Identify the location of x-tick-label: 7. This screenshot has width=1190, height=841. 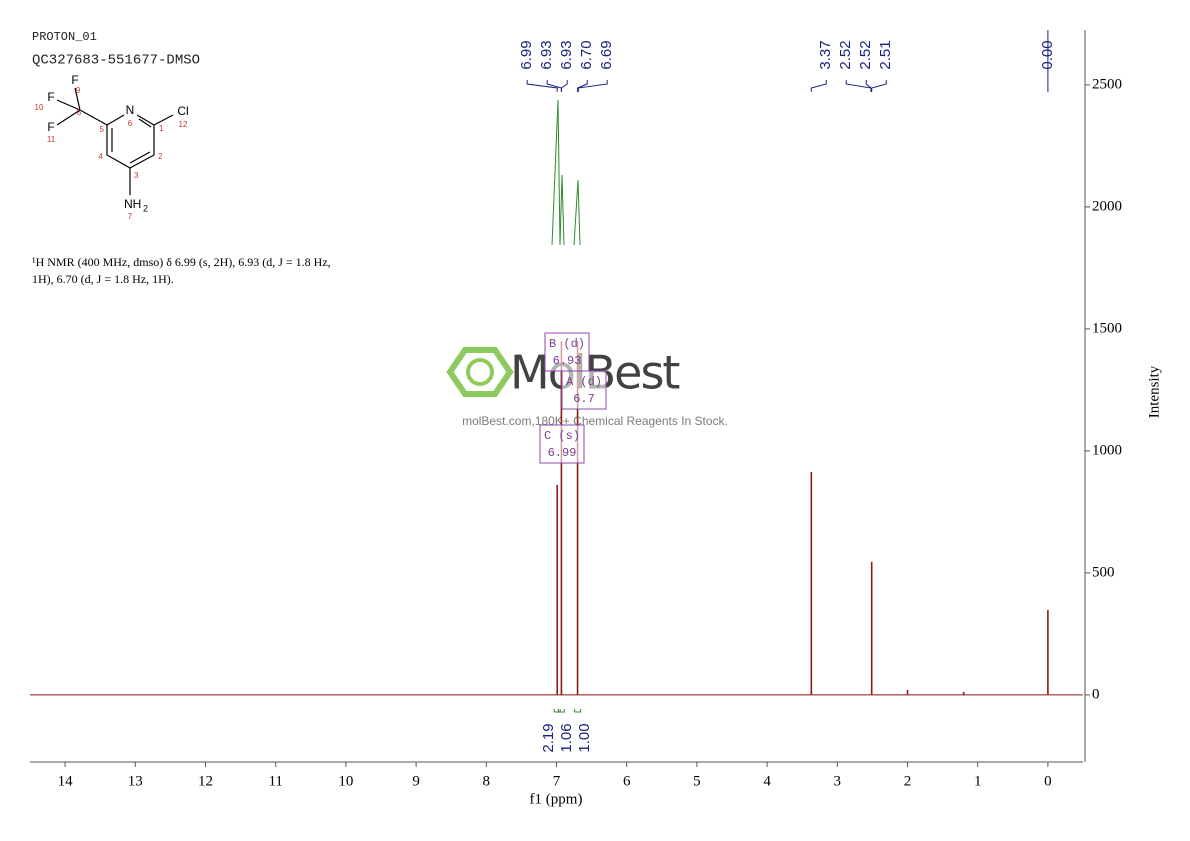
(557, 781).